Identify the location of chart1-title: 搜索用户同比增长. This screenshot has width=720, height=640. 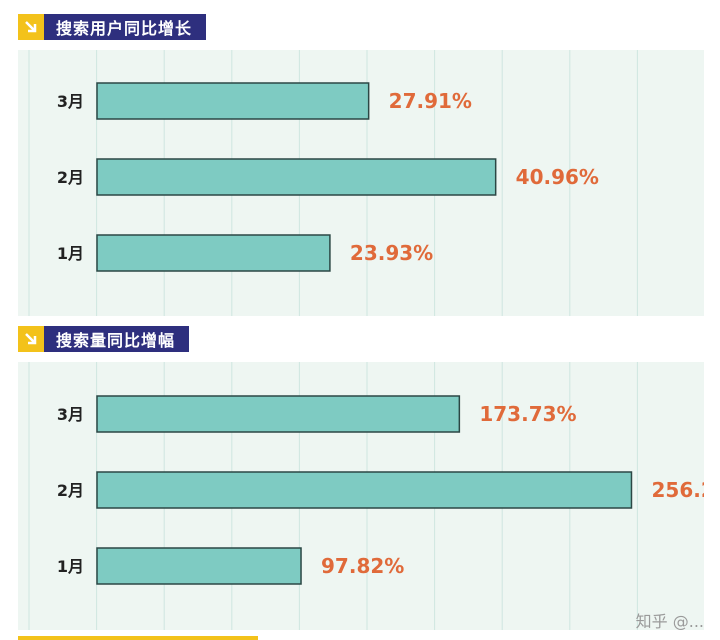
(124, 28).